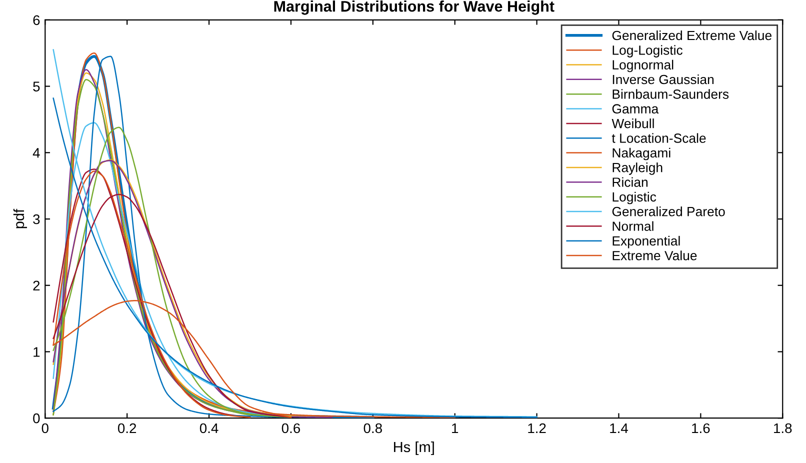  What do you see at coordinates (537, 428) in the screenshot?
I see `x-tick-label: 1.2` at bounding box center [537, 428].